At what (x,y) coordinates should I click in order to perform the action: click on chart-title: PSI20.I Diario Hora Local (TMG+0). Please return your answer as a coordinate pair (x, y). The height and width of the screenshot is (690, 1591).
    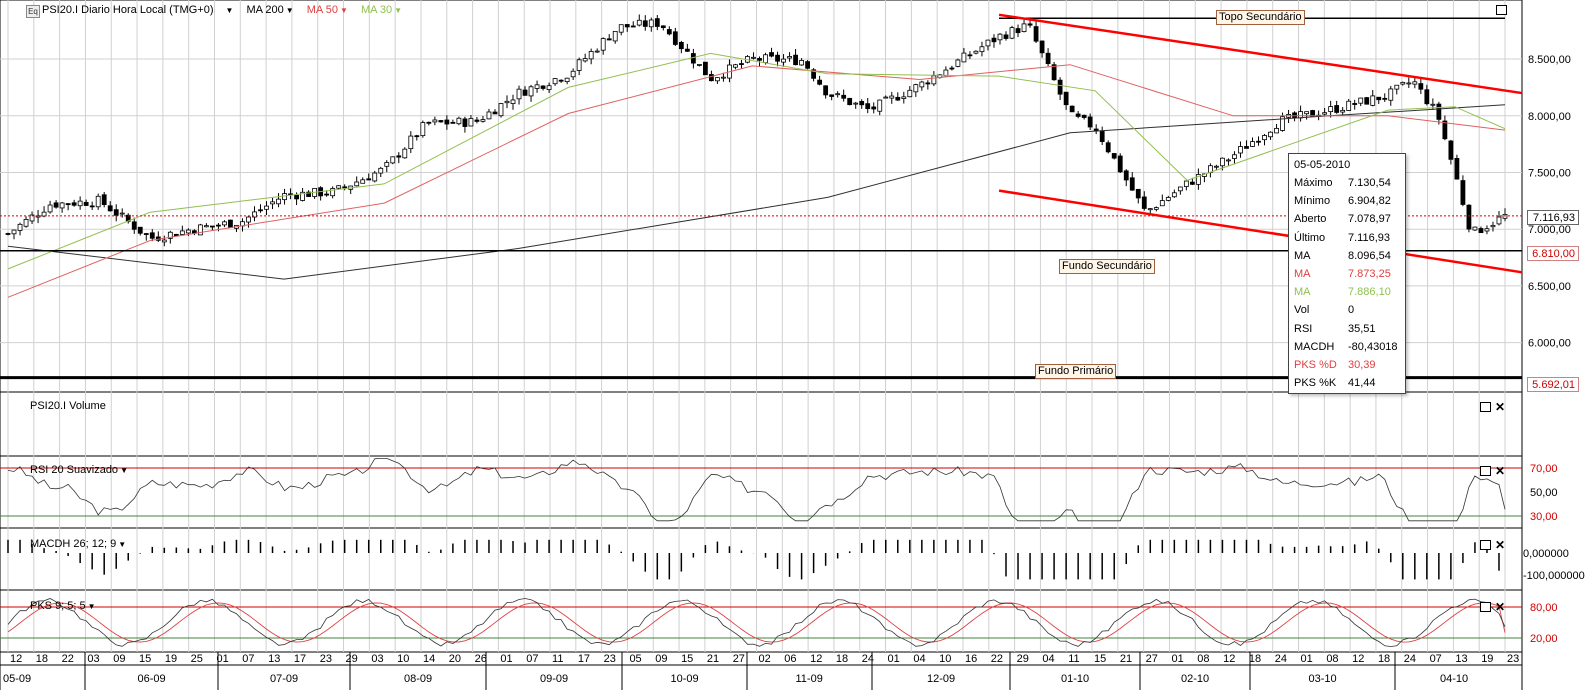
    Looking at the image, I should click on (128, 10).